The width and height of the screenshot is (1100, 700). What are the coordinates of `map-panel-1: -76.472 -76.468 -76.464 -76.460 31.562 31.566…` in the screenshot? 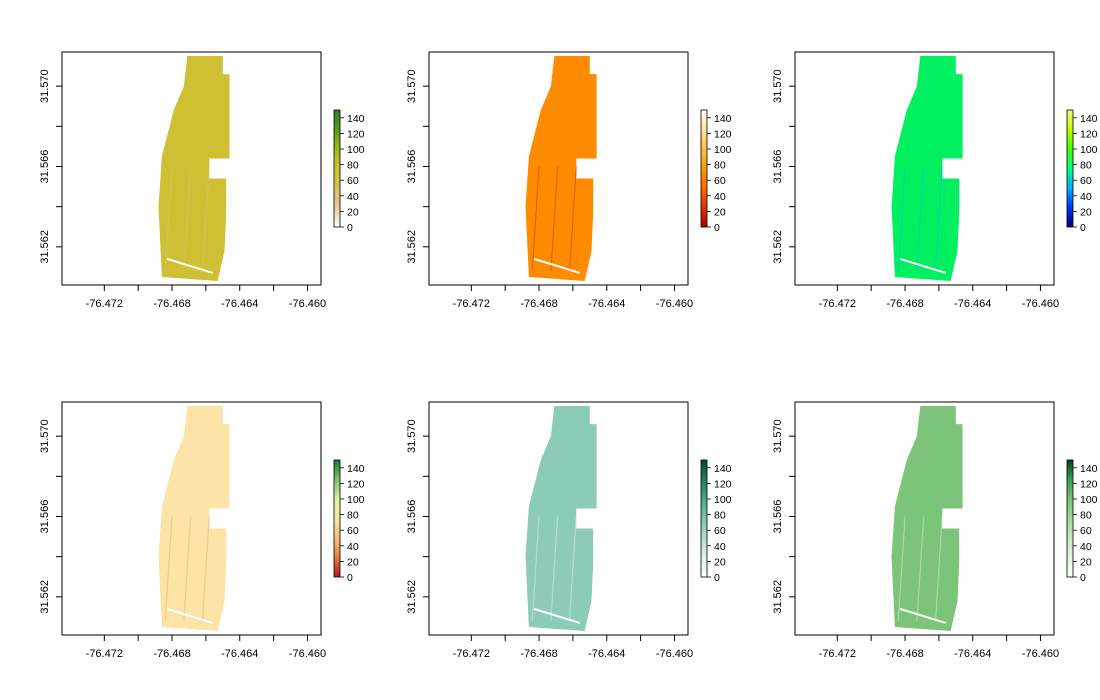 It's located at (202, 180).